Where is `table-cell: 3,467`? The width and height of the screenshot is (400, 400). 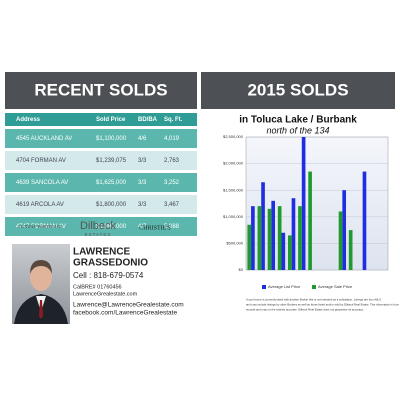
table-cell: 3,467 is located at coordinates (172, 205).